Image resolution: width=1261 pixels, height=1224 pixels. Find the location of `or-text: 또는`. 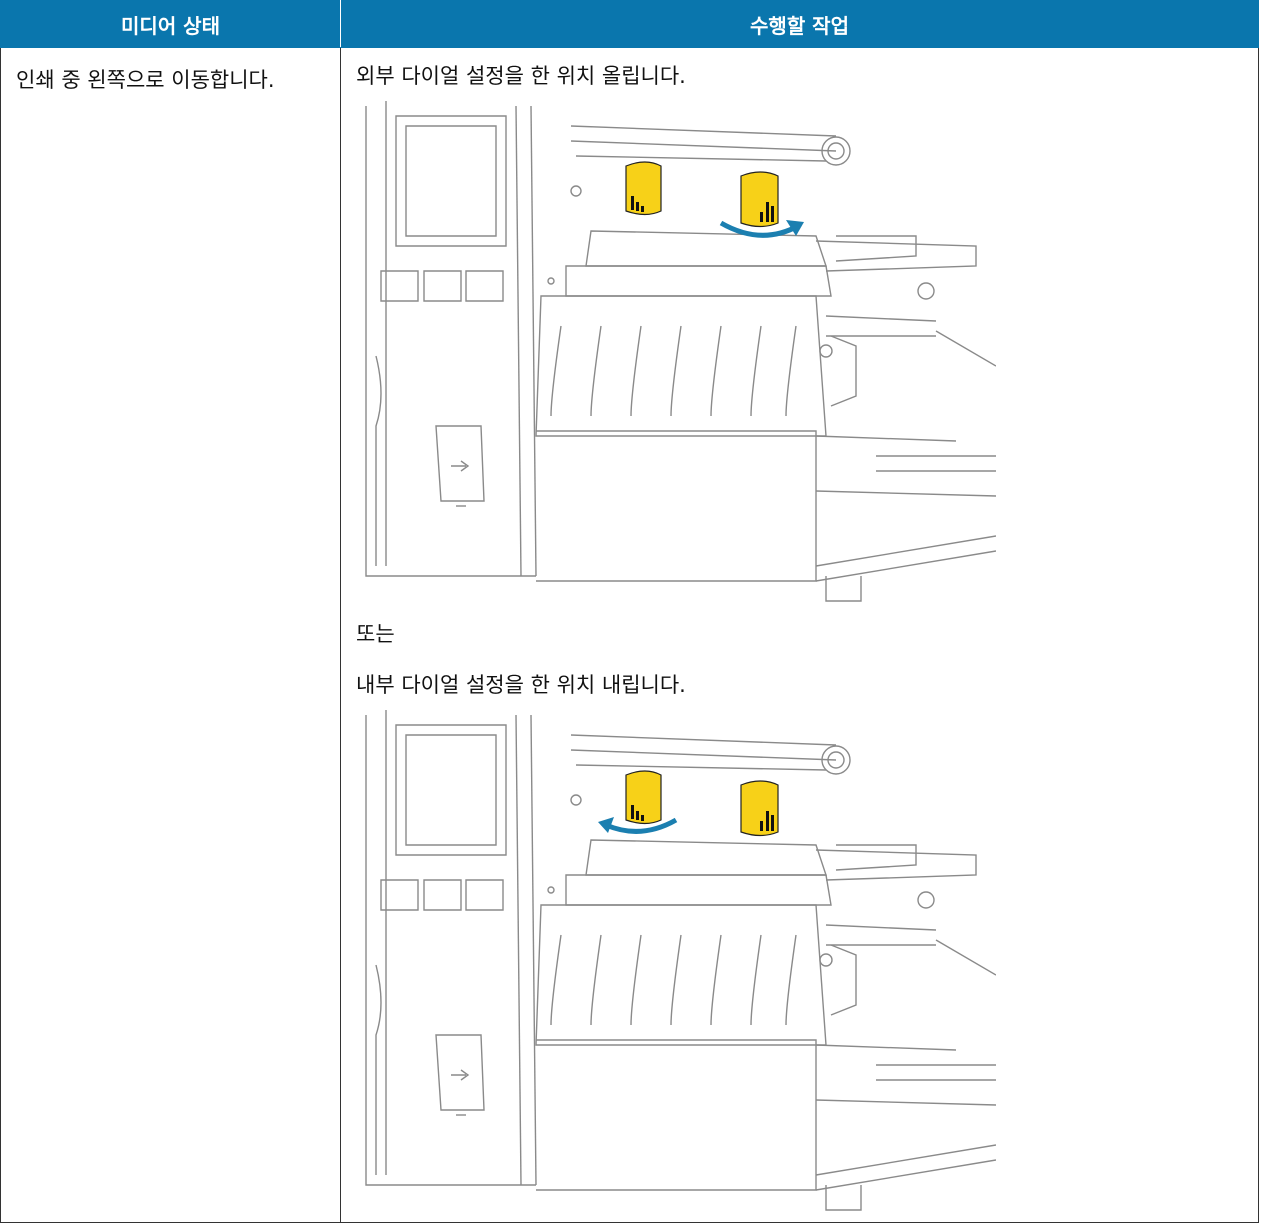

or-text: 또는 is located at coordinates (375, 634).